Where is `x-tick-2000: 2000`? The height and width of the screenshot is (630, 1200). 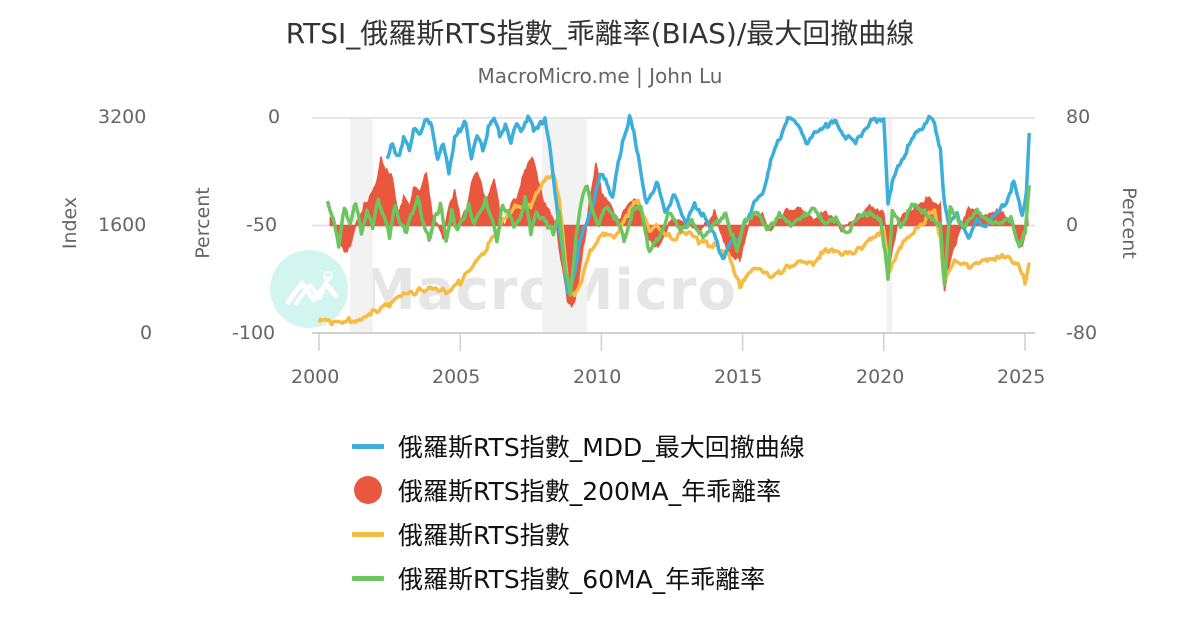
x-tick-2000: 2000 is located at coordinates (315, 377).